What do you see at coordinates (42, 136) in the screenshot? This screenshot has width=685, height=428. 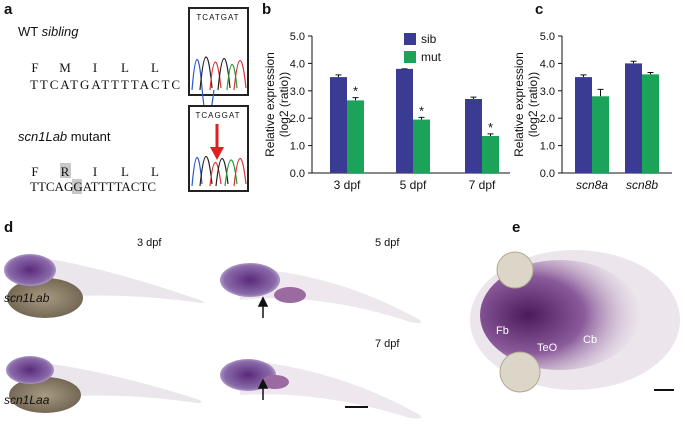 I see `title-part: scn1Lab` at bounding box center [42, 136].